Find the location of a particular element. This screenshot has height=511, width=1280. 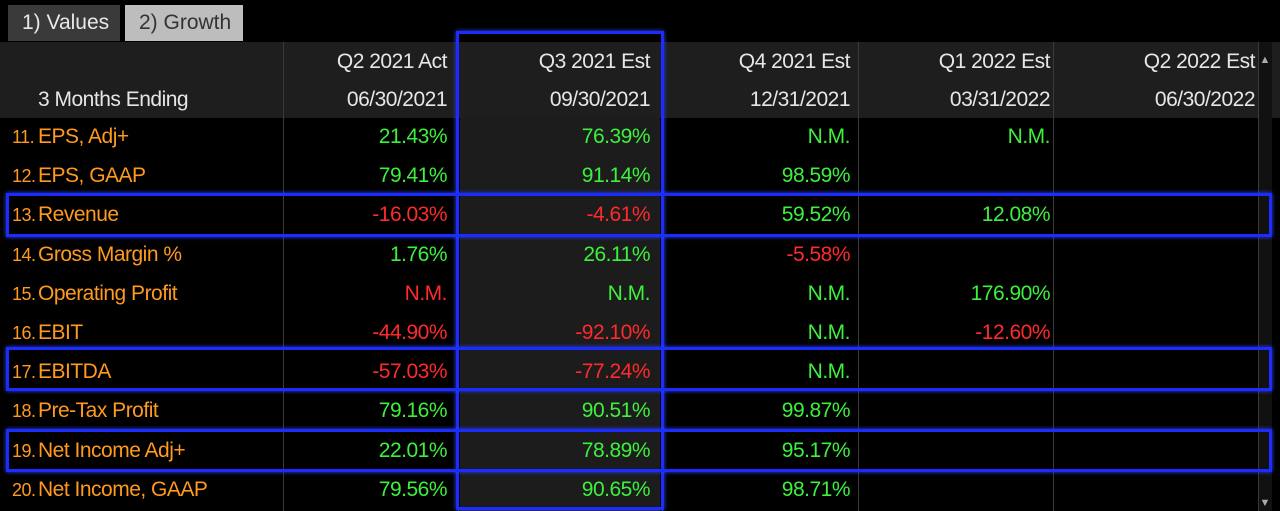

value-cell: 90.51% is located at coordinates (616, 411).